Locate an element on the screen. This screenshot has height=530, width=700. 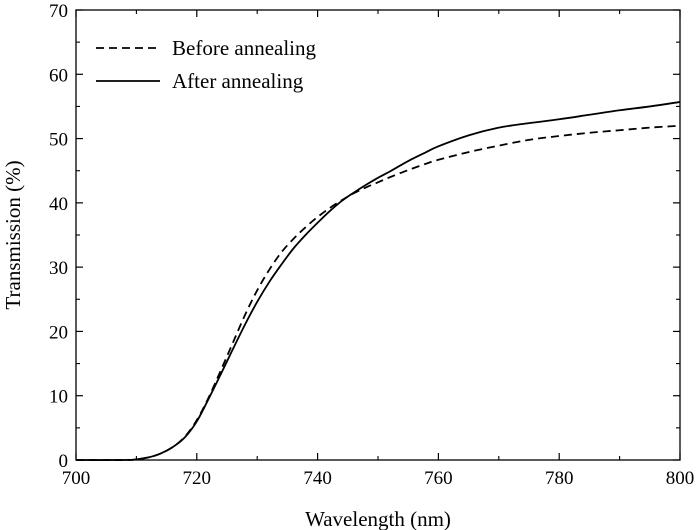
y-axis-title: Transmission (%) is located at coordinates (13, 234).